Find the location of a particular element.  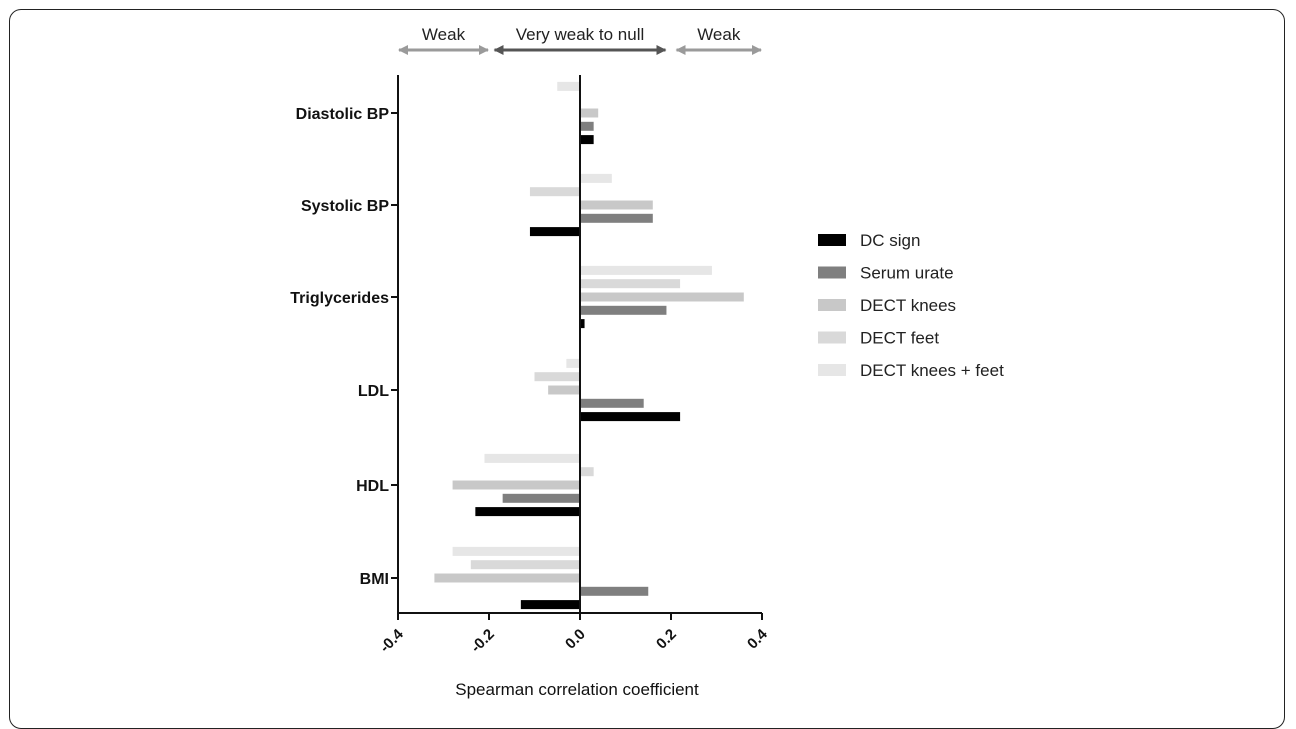

bar-dect-knees-feet-systolic-bp is located at coordinates (596, 178).